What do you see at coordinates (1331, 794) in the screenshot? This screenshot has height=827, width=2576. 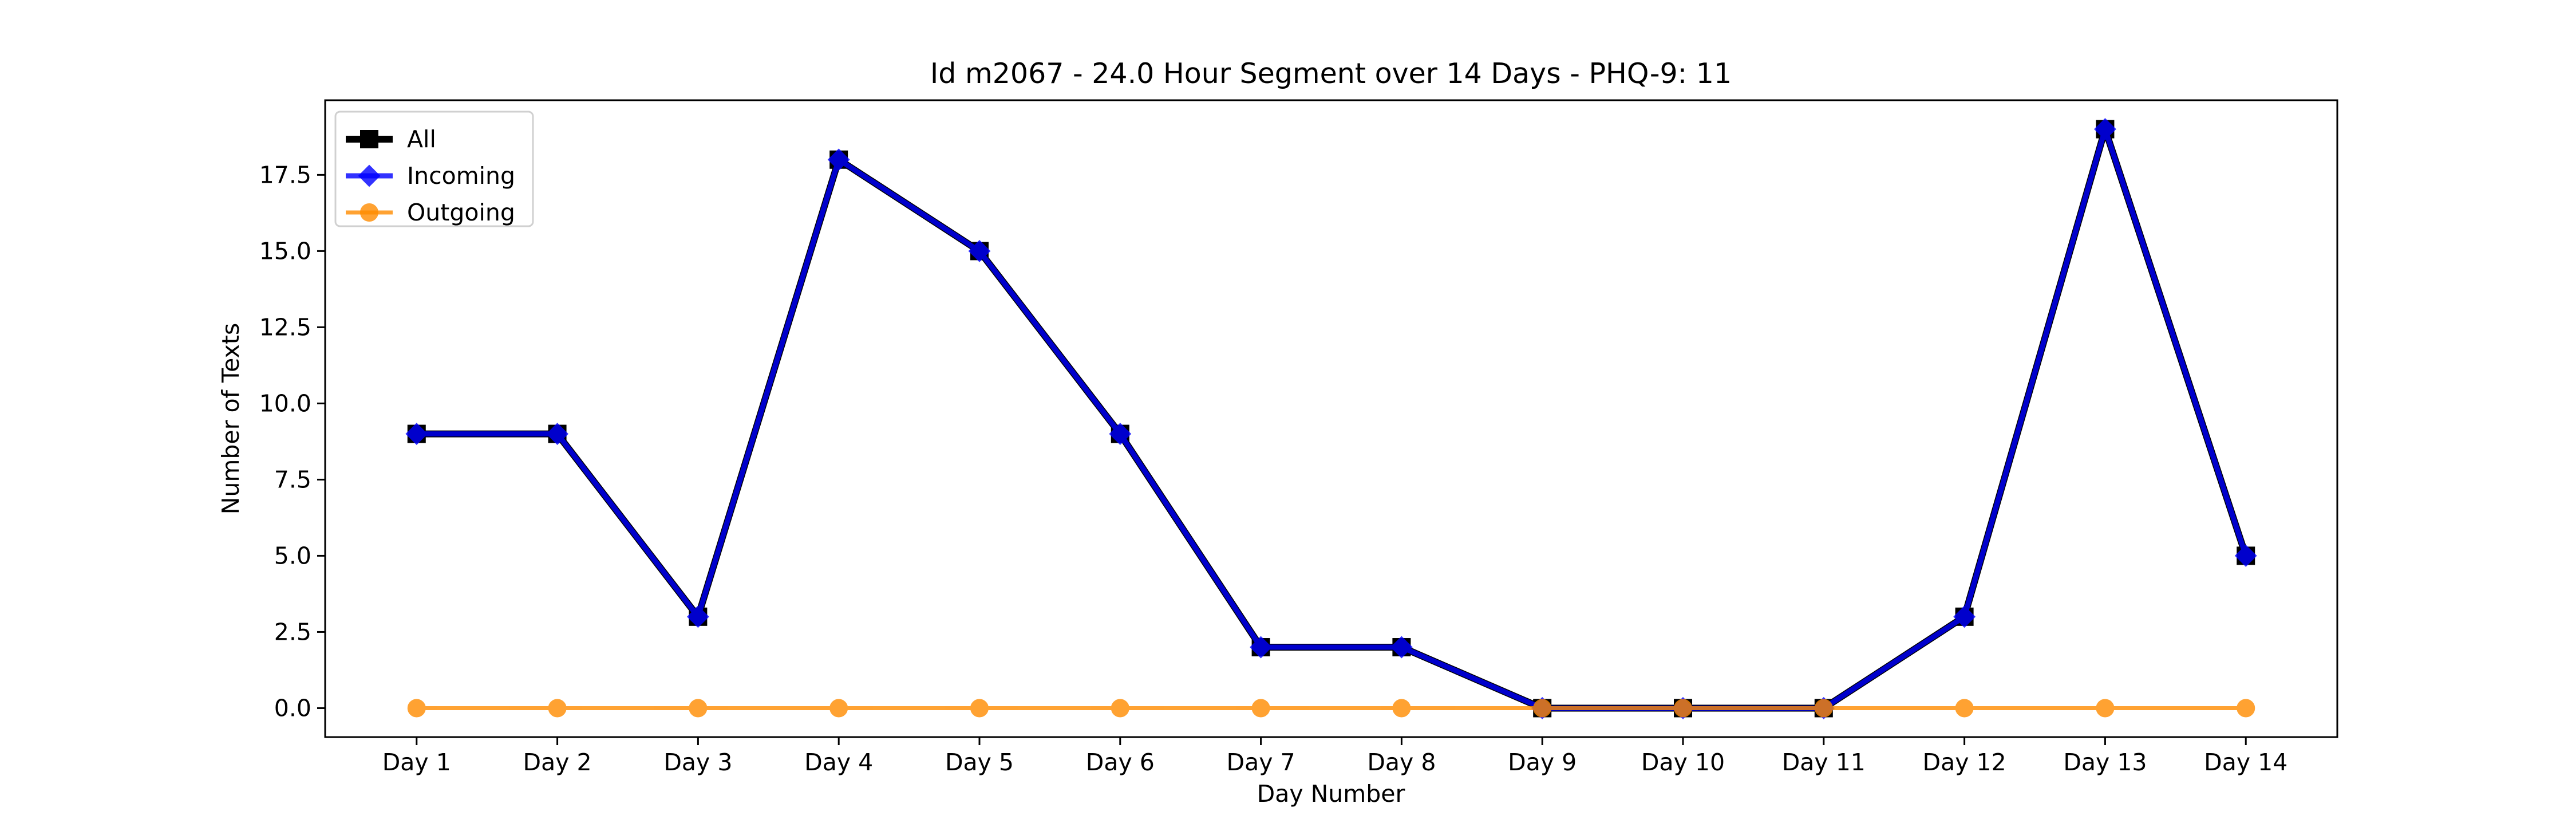 I see `x-axis-label: Day Number` at bounding box center [1331, 794].